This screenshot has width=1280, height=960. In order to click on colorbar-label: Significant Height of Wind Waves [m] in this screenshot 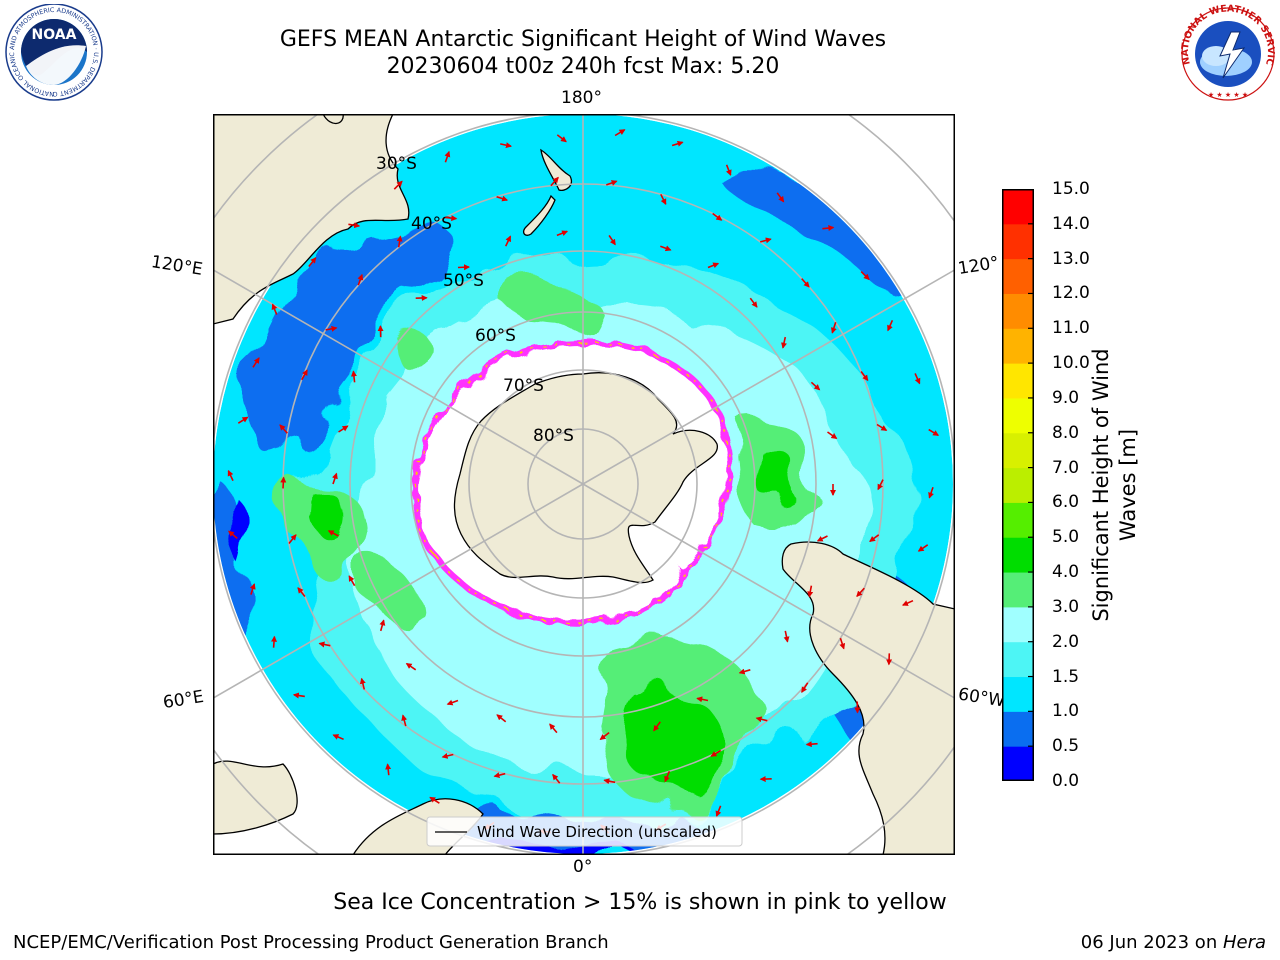, I will do `click(1114, 485)`.